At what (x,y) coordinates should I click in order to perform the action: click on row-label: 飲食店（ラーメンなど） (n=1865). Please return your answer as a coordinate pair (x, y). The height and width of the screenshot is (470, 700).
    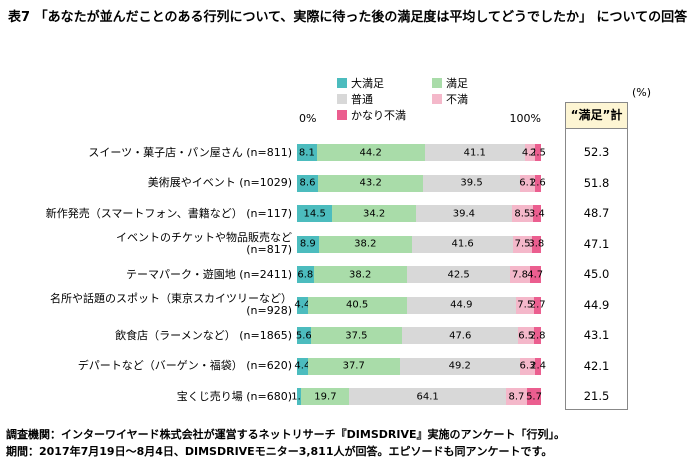
    Looking at the image, I should click on (203, 335).